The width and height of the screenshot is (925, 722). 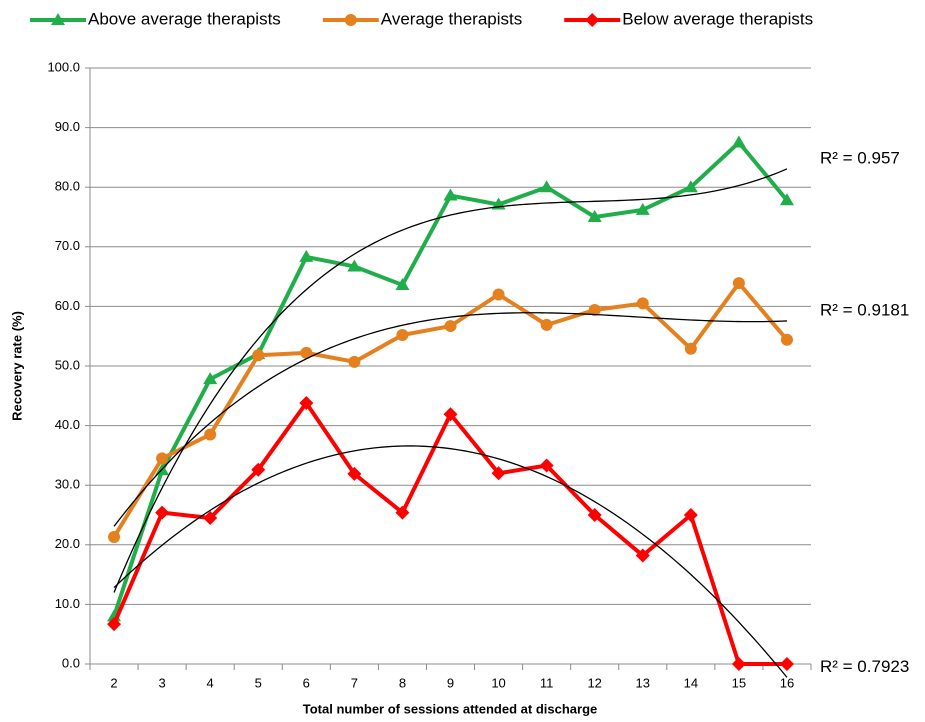 What do you see at coordinates (594, 682) in the screenshot?
I see `x-tick-label: 12` at bounding box center [594, 682].